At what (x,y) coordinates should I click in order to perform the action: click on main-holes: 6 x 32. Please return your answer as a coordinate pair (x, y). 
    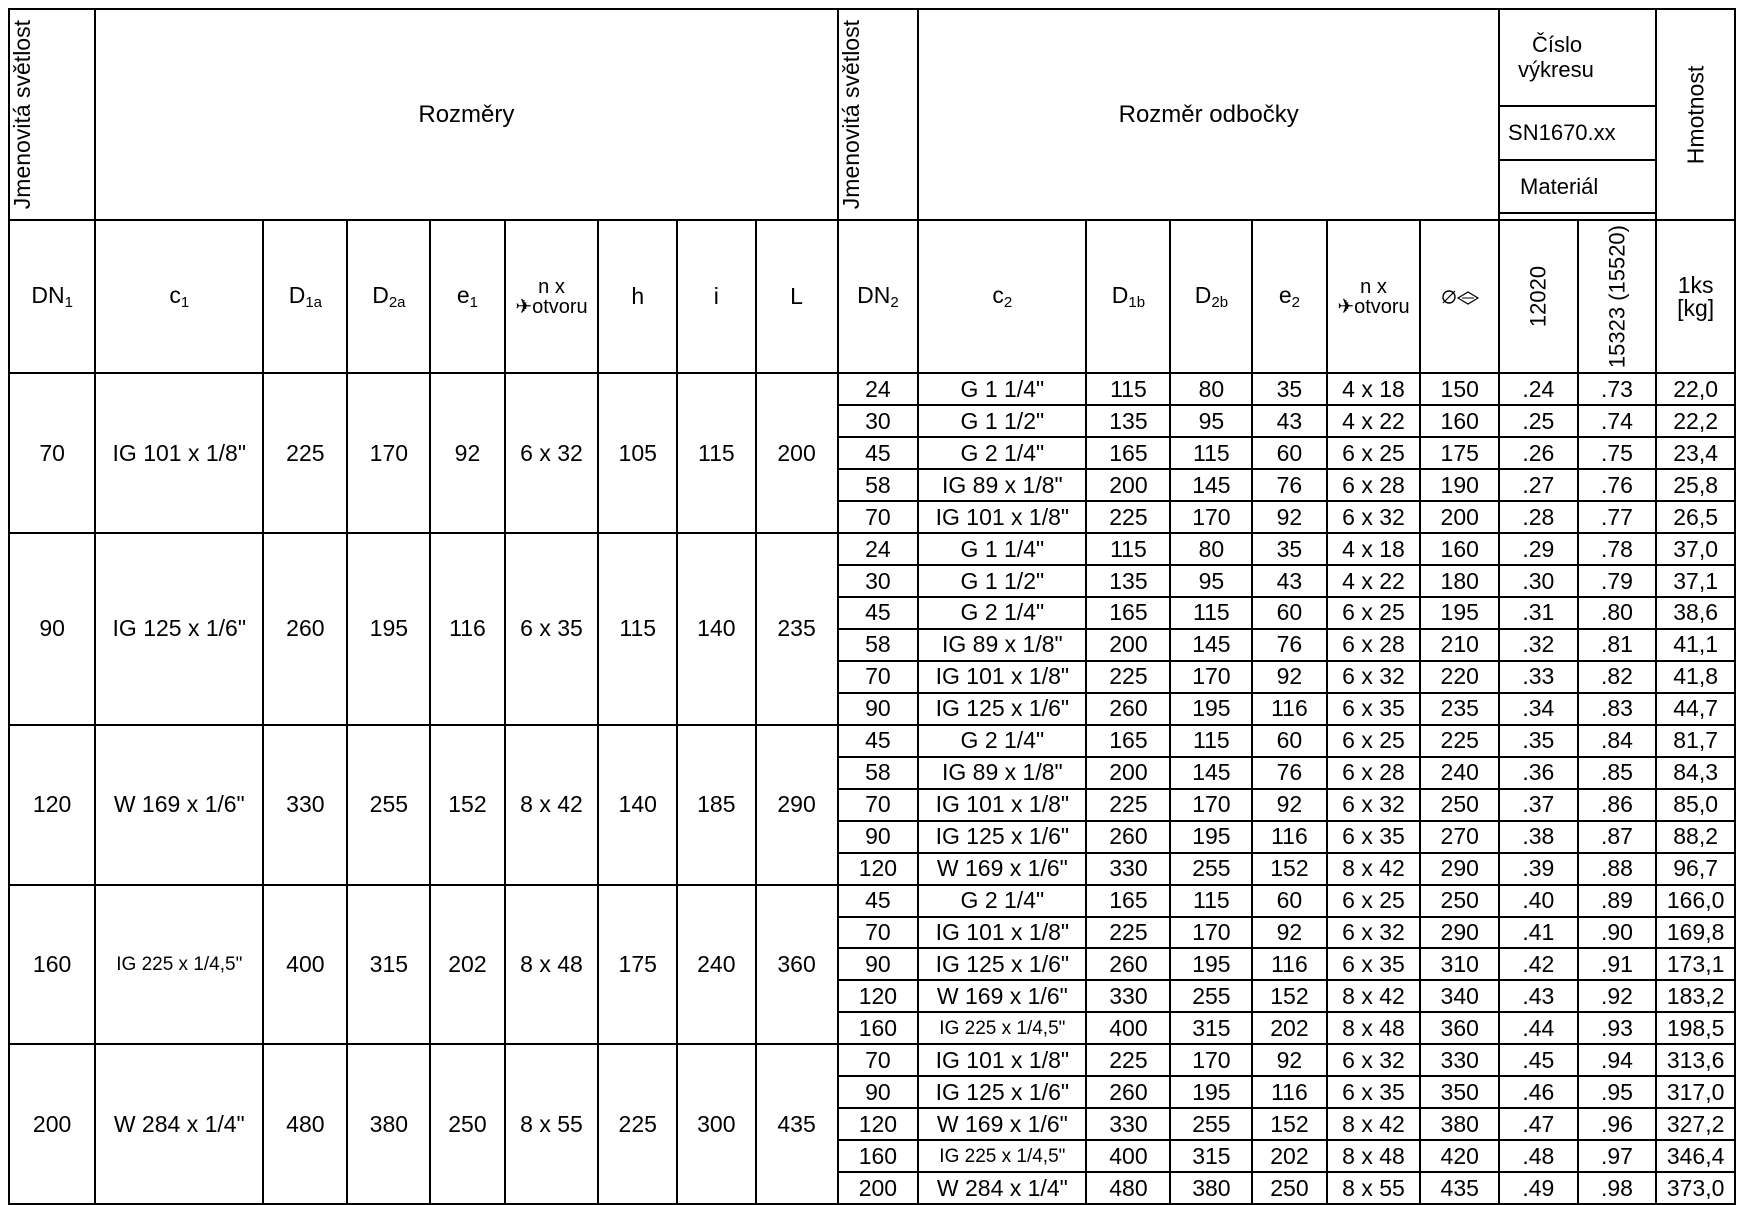
    Looking at the image, I should click on (551, 453).